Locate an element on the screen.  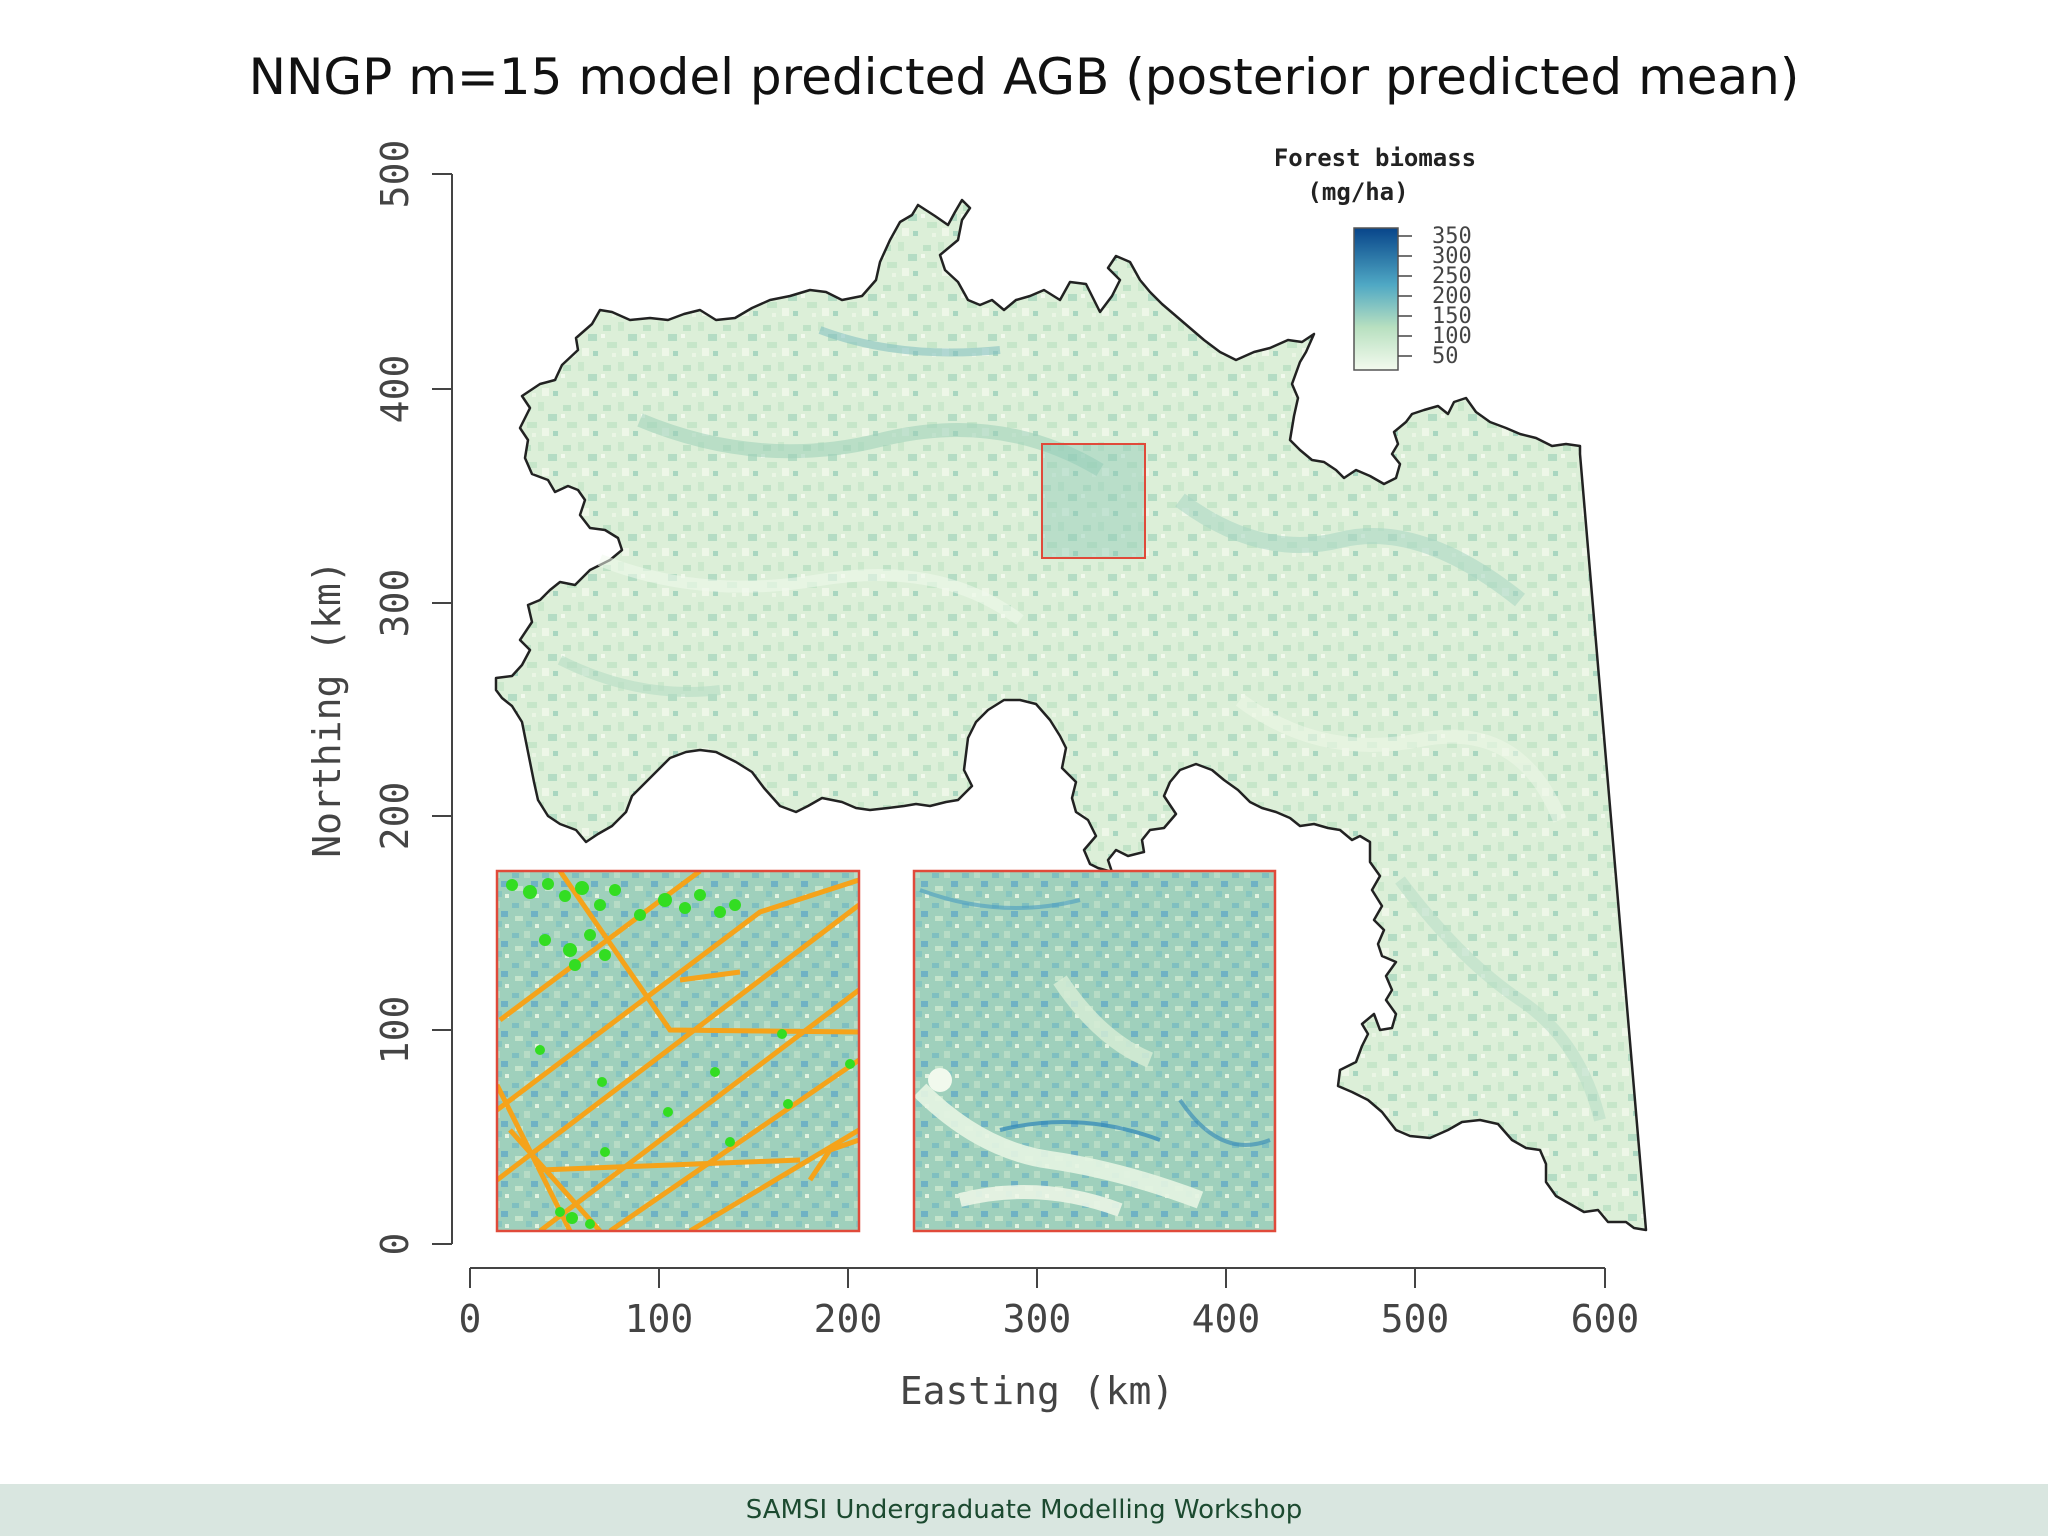
x-axis-title: Easting (km) is located at coordinates (1037, 1391).